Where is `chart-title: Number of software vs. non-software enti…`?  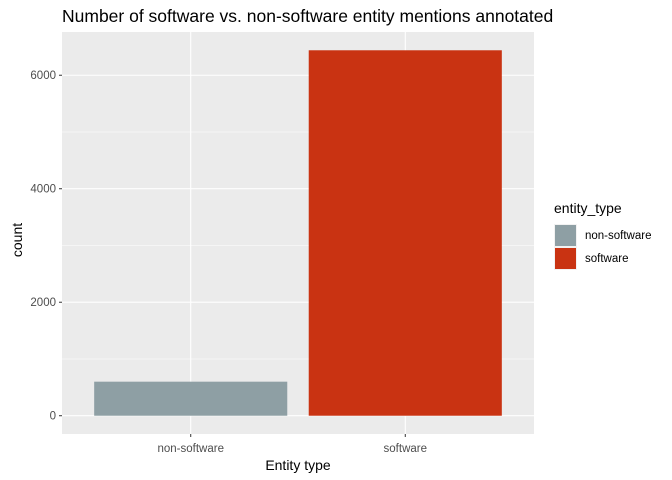 chart-title: Number of software vs. non-software enti… is located at coordinates (307, 16).